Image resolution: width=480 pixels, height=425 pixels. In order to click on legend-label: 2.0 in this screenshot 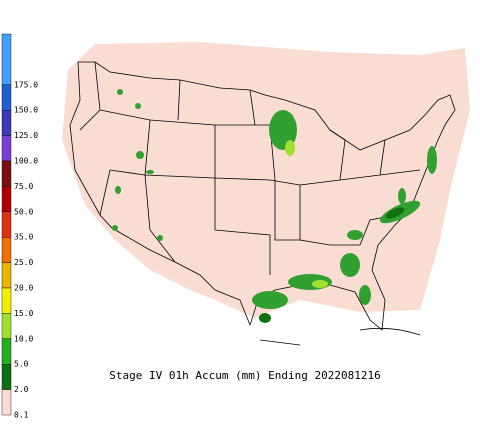, I will do `click(21, 389)`.